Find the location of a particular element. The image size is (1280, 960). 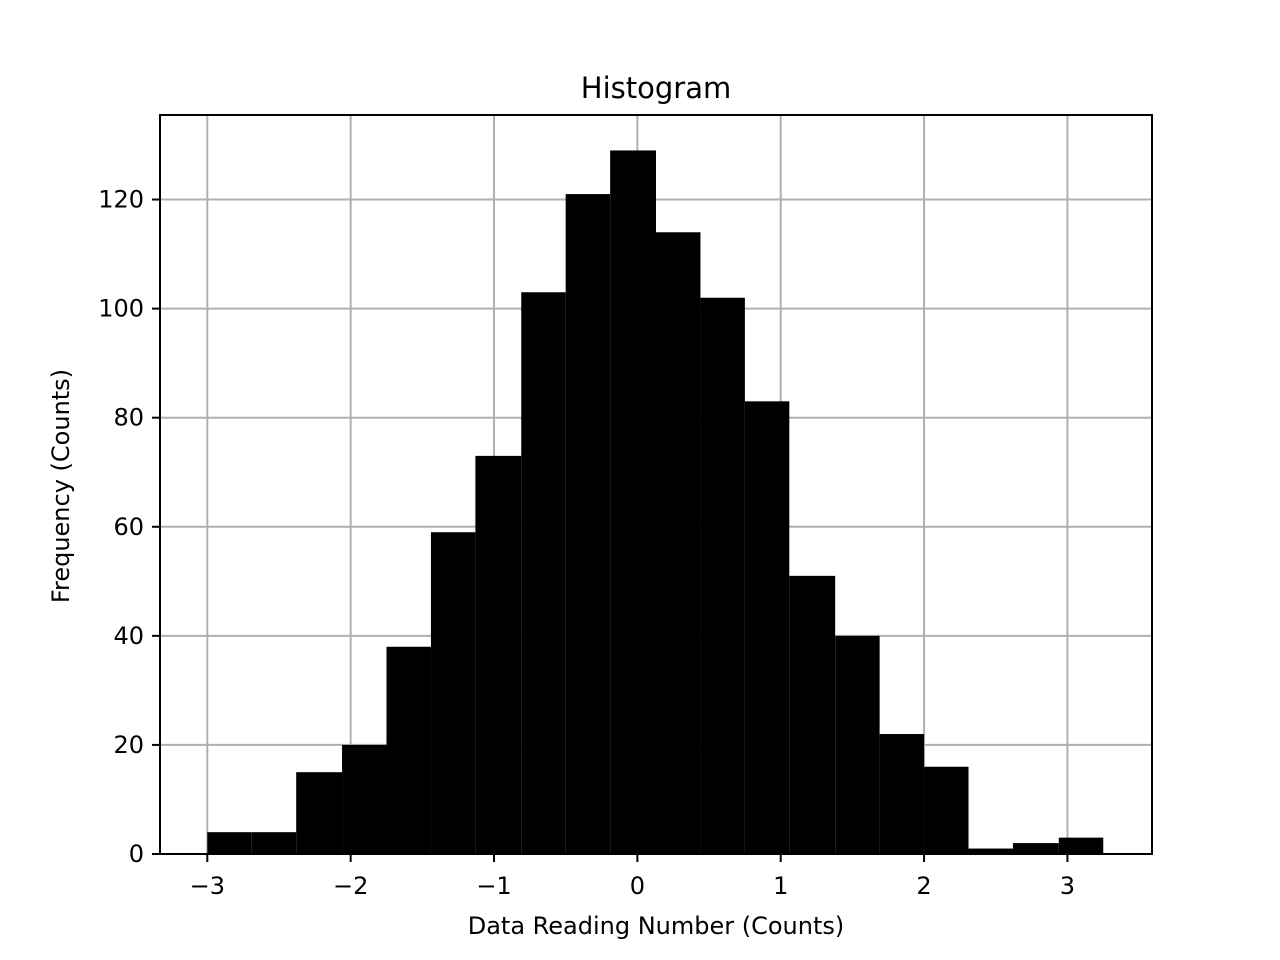

x-tick-label: 0 is located at coordinates (637, 886).